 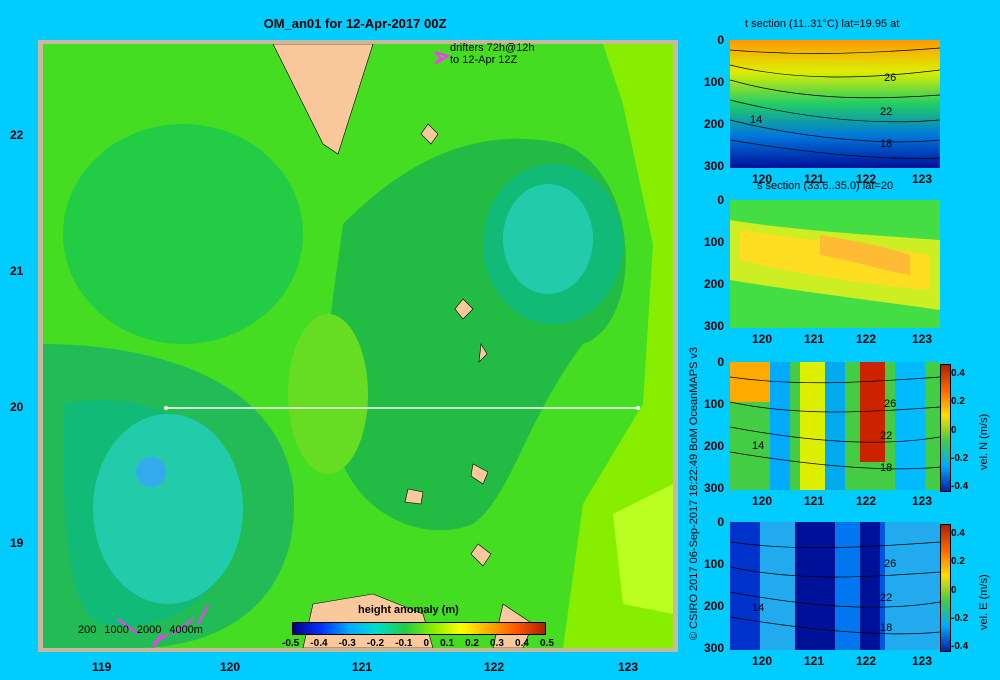 I want to click on colorbar-title: height anomaly (m), so click(x=408, y=610).